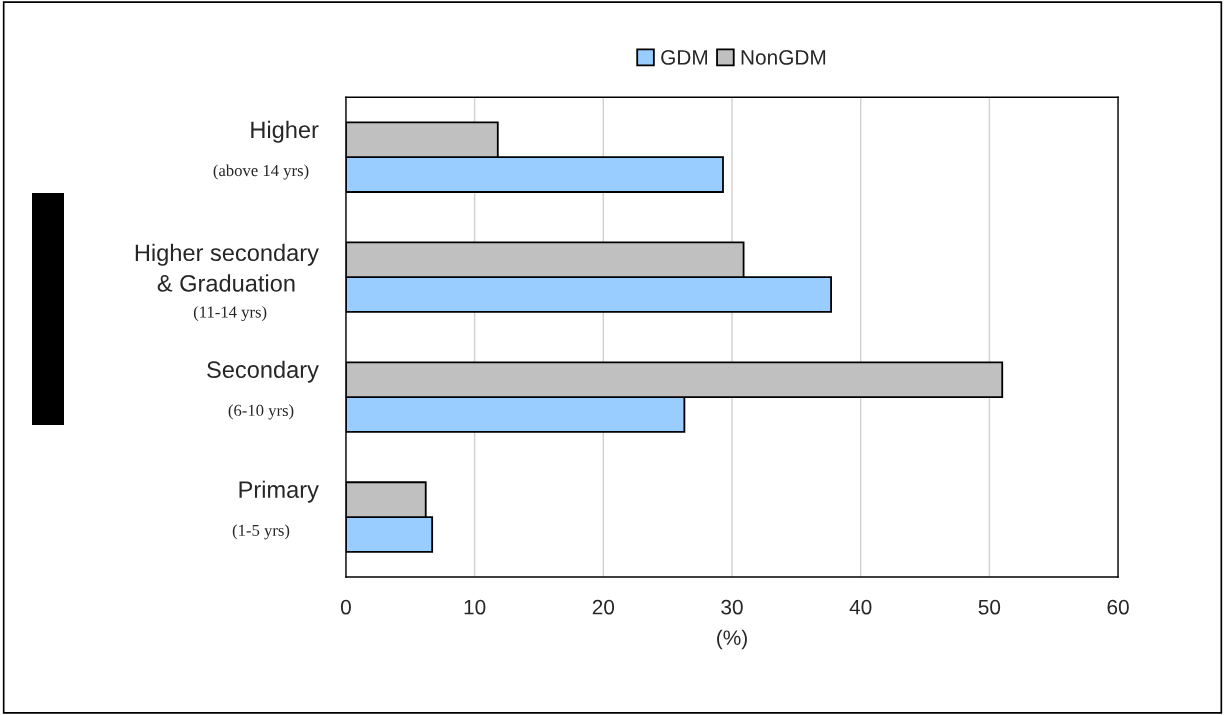 The height and width of the screenshot is (715, 1225). Describe the element at coordinates (732, 607) in the screenshot. I see `x-tick-label: 30` at that location.